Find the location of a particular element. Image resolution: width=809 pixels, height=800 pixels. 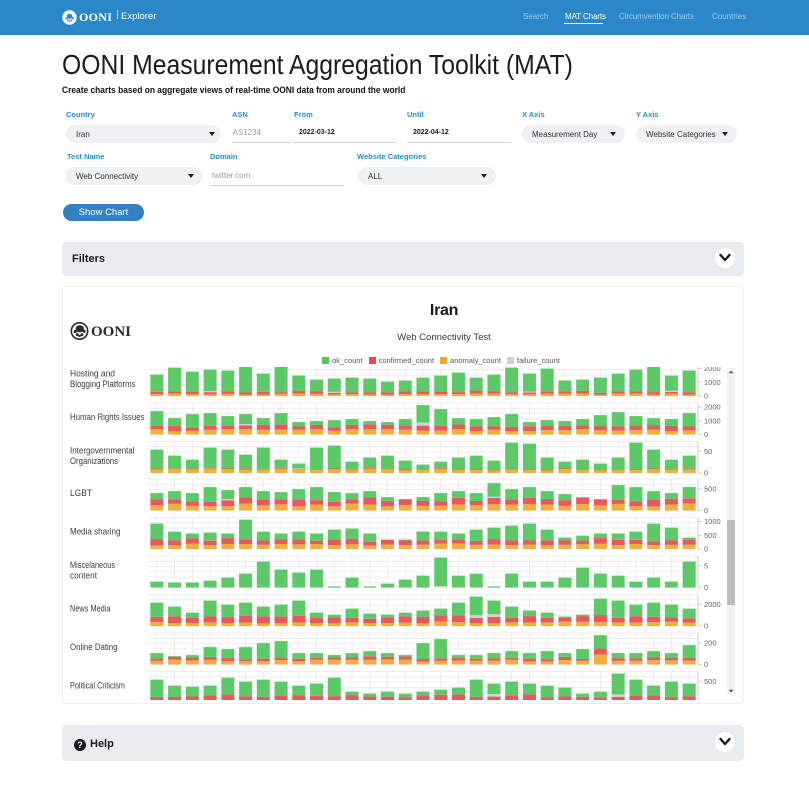

svg-text: LGBT is located at coordinates (81, 493).